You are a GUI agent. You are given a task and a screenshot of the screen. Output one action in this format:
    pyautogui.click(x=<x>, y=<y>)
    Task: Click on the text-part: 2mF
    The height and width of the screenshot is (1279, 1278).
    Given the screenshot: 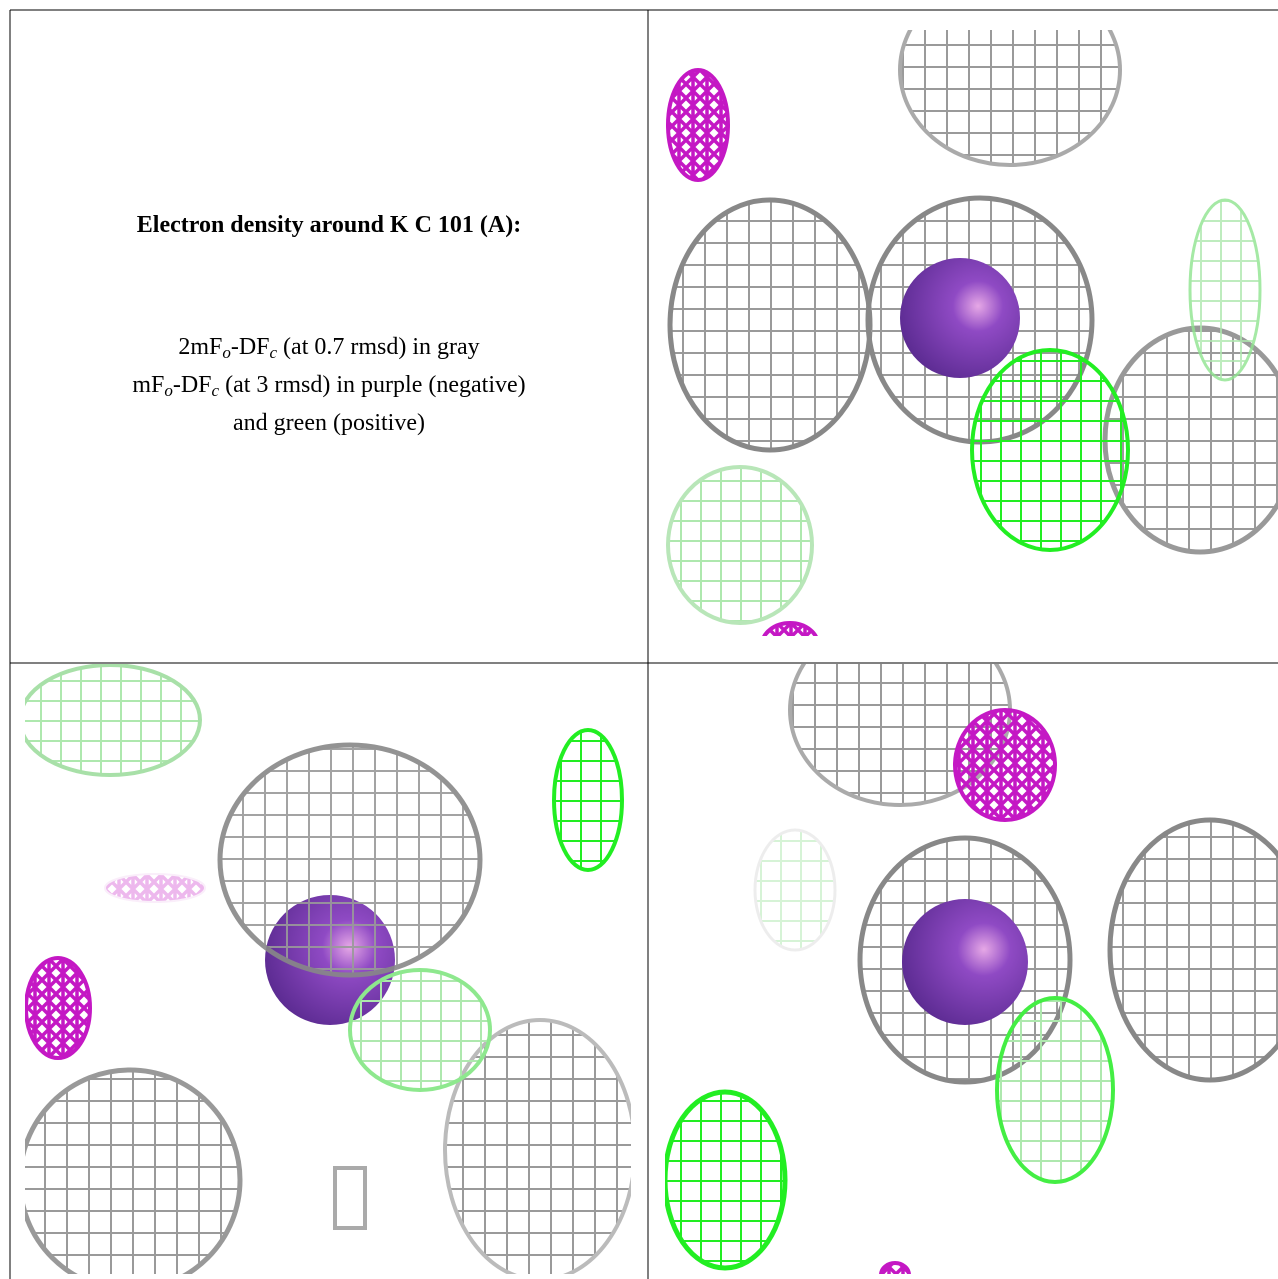 What is the action you would take?
    pyautogui.click(x=200, y=347)
    